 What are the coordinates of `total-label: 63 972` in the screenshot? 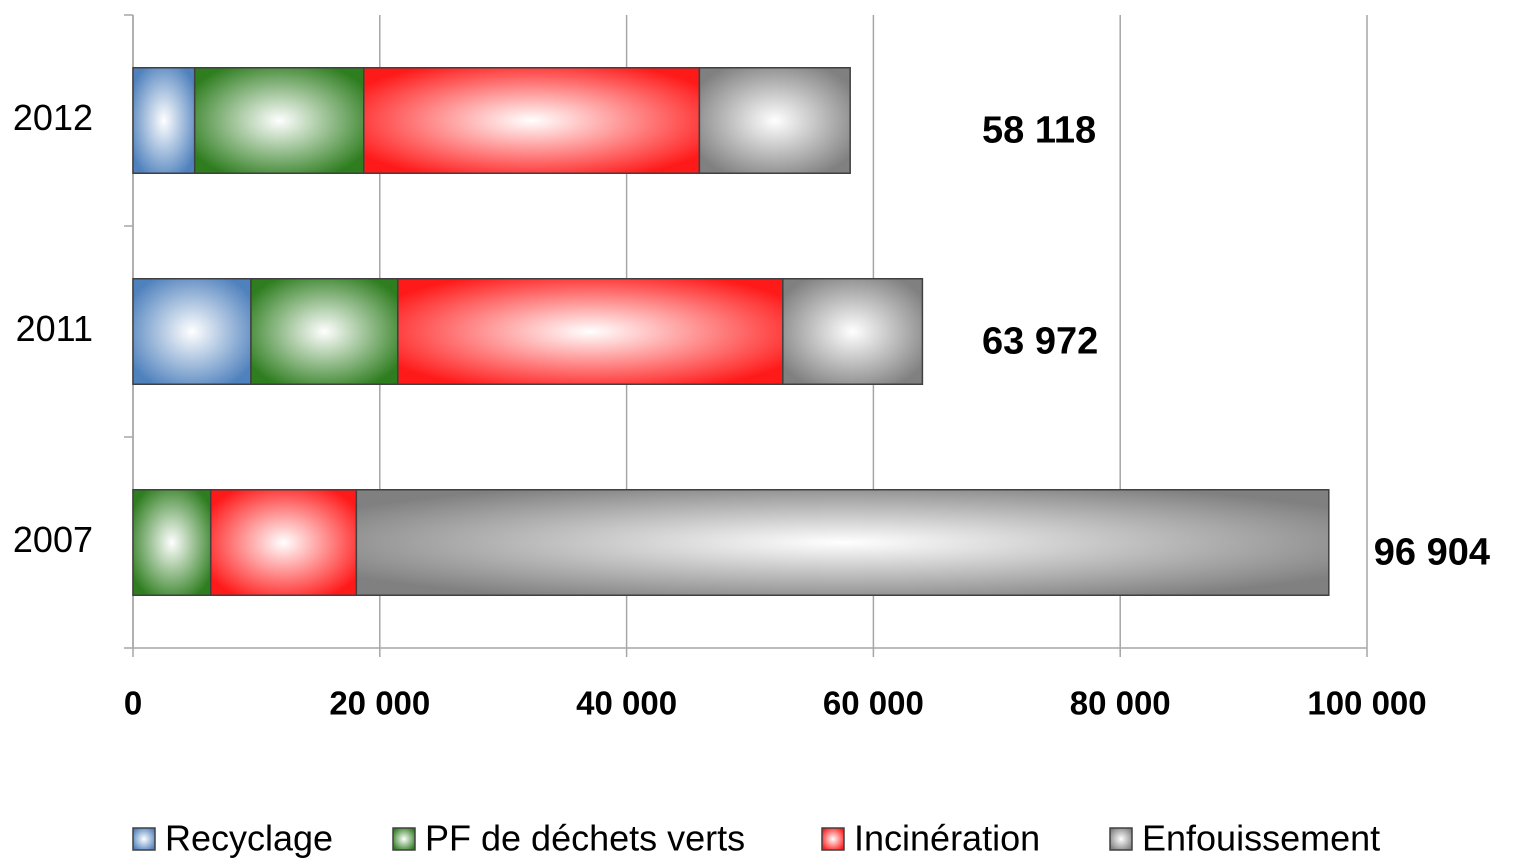 It's located at (1040, 342).